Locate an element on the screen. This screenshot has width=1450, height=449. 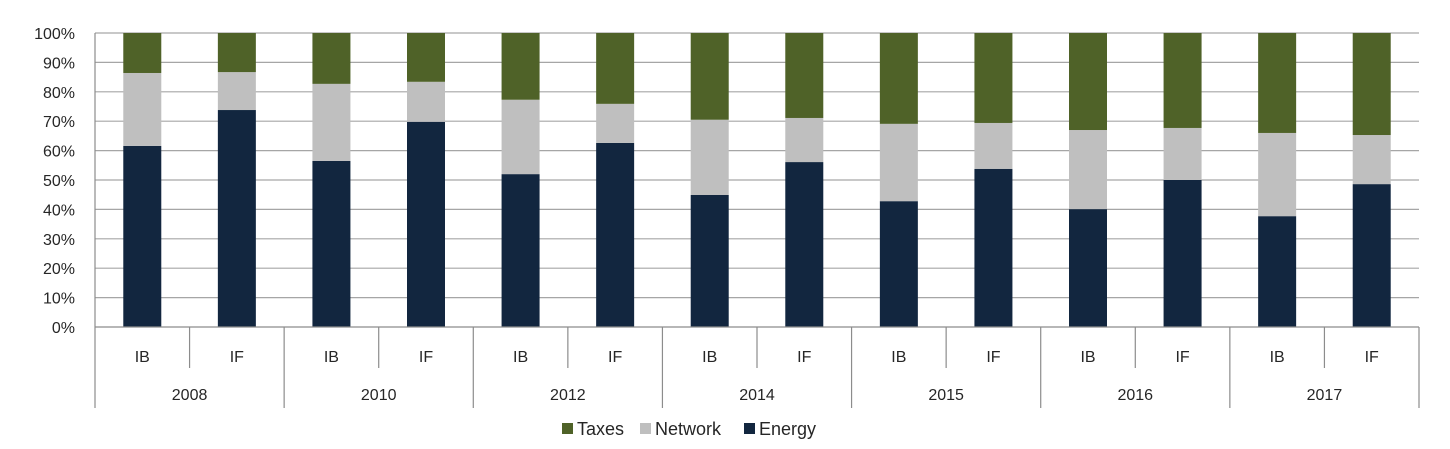
bar-taxes-2017-if is located at coordinates (1371, 84).